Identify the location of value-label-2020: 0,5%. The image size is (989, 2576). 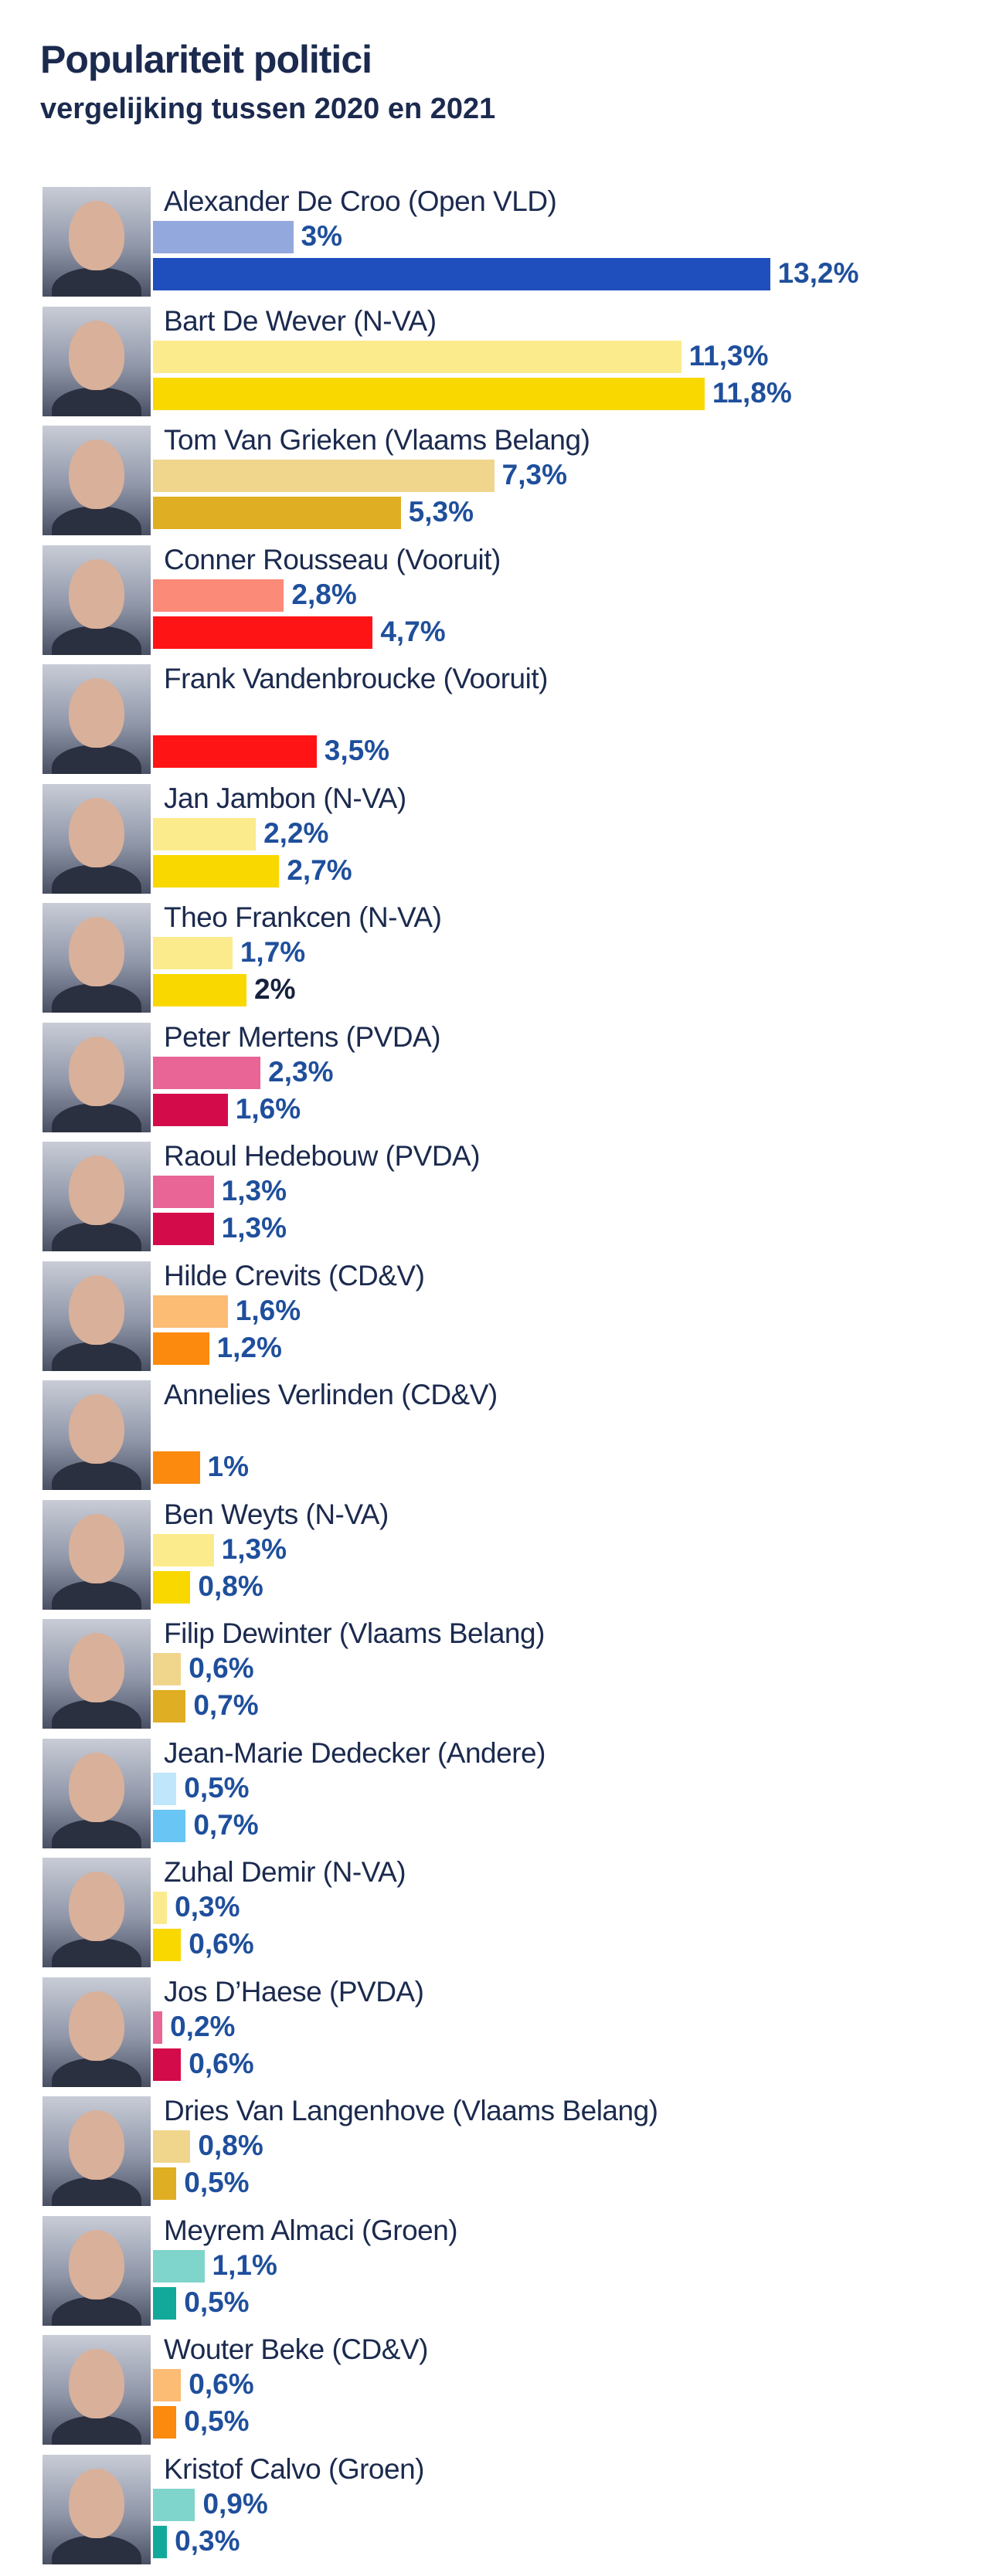
(217, 1788).